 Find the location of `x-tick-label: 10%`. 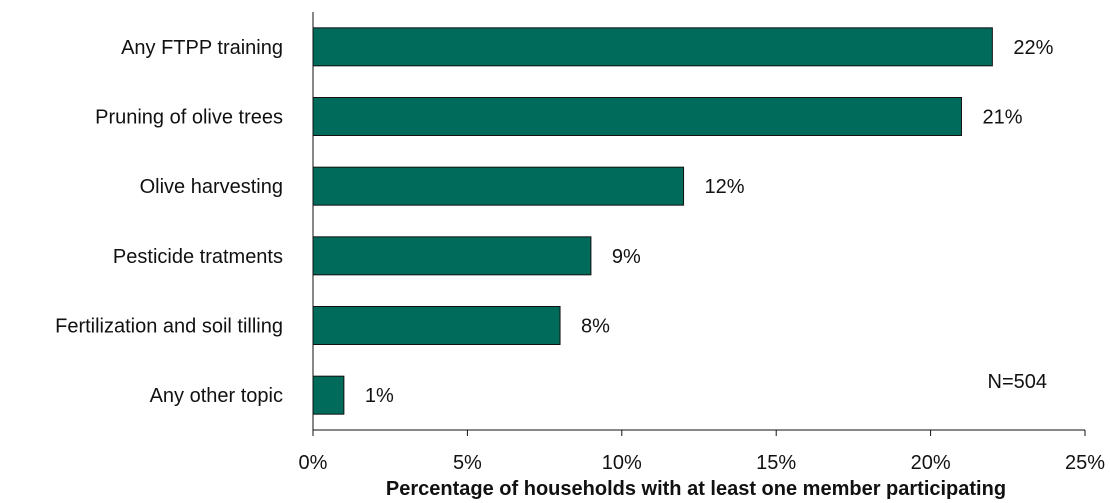

x-tick-label: 10% is located at coordinates (622, 463).